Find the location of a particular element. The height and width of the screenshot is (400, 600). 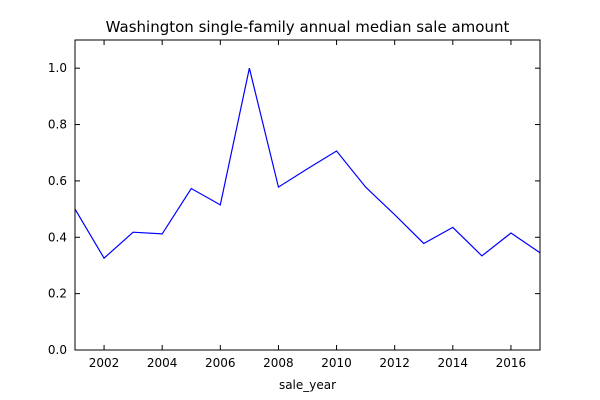

x-tick-label: 2002 is located at coordinates (104, 363).